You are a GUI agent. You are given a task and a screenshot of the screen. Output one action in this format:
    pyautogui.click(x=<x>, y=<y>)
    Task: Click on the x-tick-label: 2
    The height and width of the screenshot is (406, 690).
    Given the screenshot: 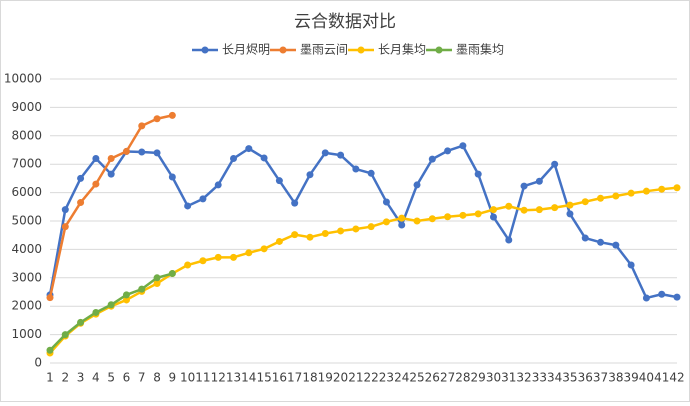 What is the action you would take?
    pyautogui.click(x=65, y=378)
    